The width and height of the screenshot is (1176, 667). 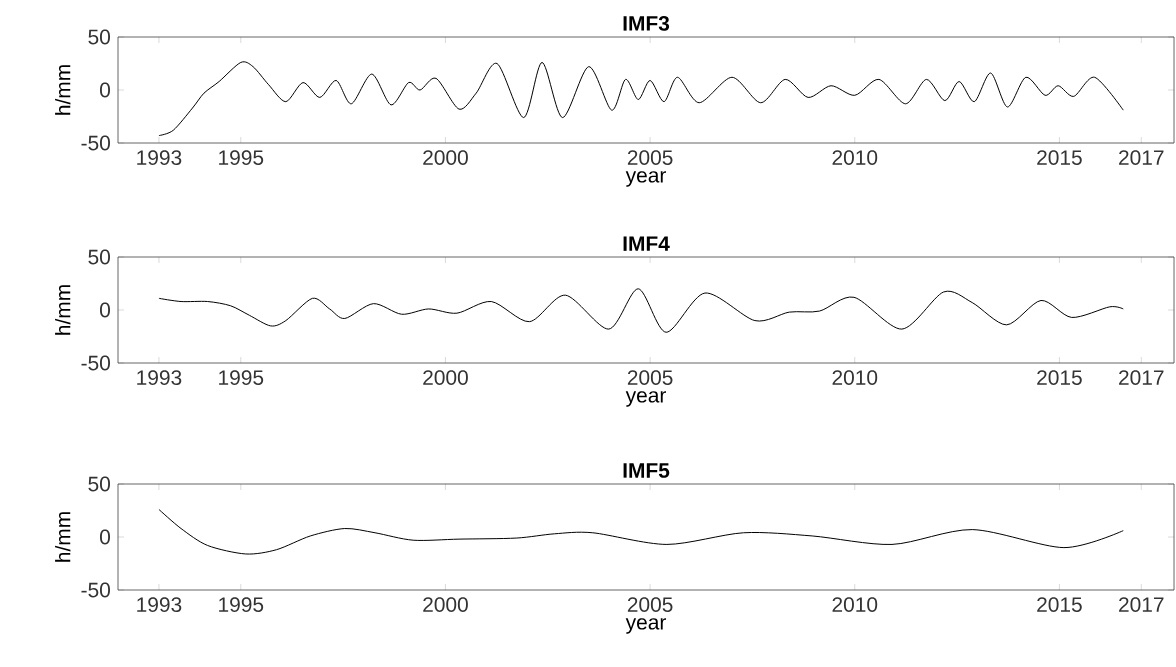 What do you see at coordinates (646, 243) in the screenshot?
I see `chart-title: IMF4` at bounding box center [646, 243].